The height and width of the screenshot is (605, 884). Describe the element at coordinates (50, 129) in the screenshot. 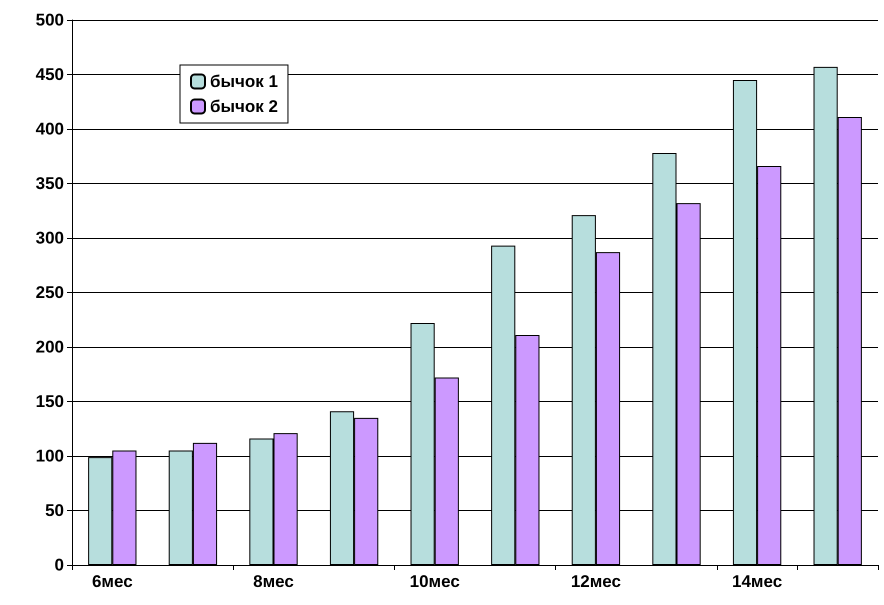

I see `y-tick-label: 400` at that location.